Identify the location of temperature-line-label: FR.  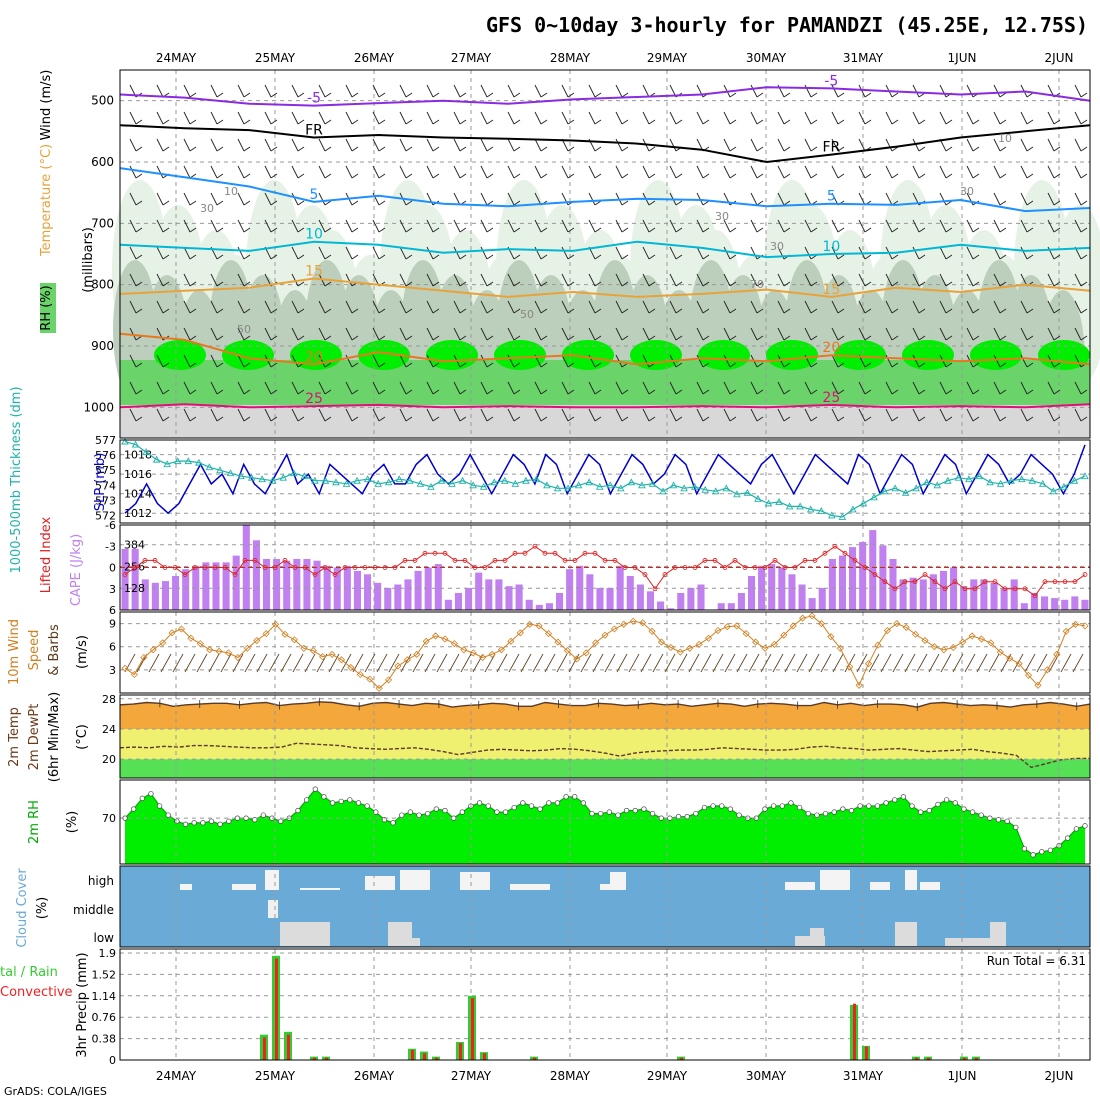
(831, 148).